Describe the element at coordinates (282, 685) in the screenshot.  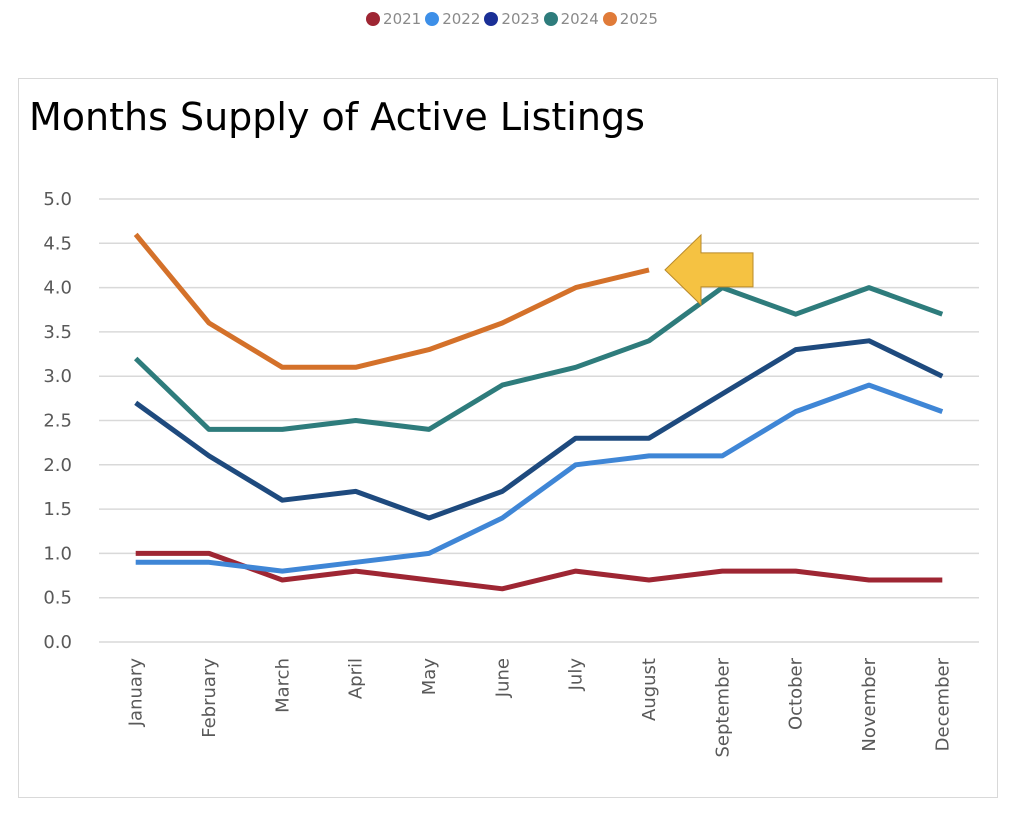
I see `x-tick-label: March` at that location.